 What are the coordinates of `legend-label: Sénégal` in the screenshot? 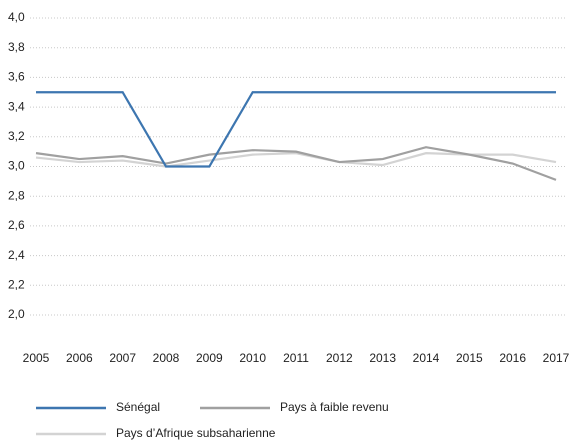 It's located at (138, 407).